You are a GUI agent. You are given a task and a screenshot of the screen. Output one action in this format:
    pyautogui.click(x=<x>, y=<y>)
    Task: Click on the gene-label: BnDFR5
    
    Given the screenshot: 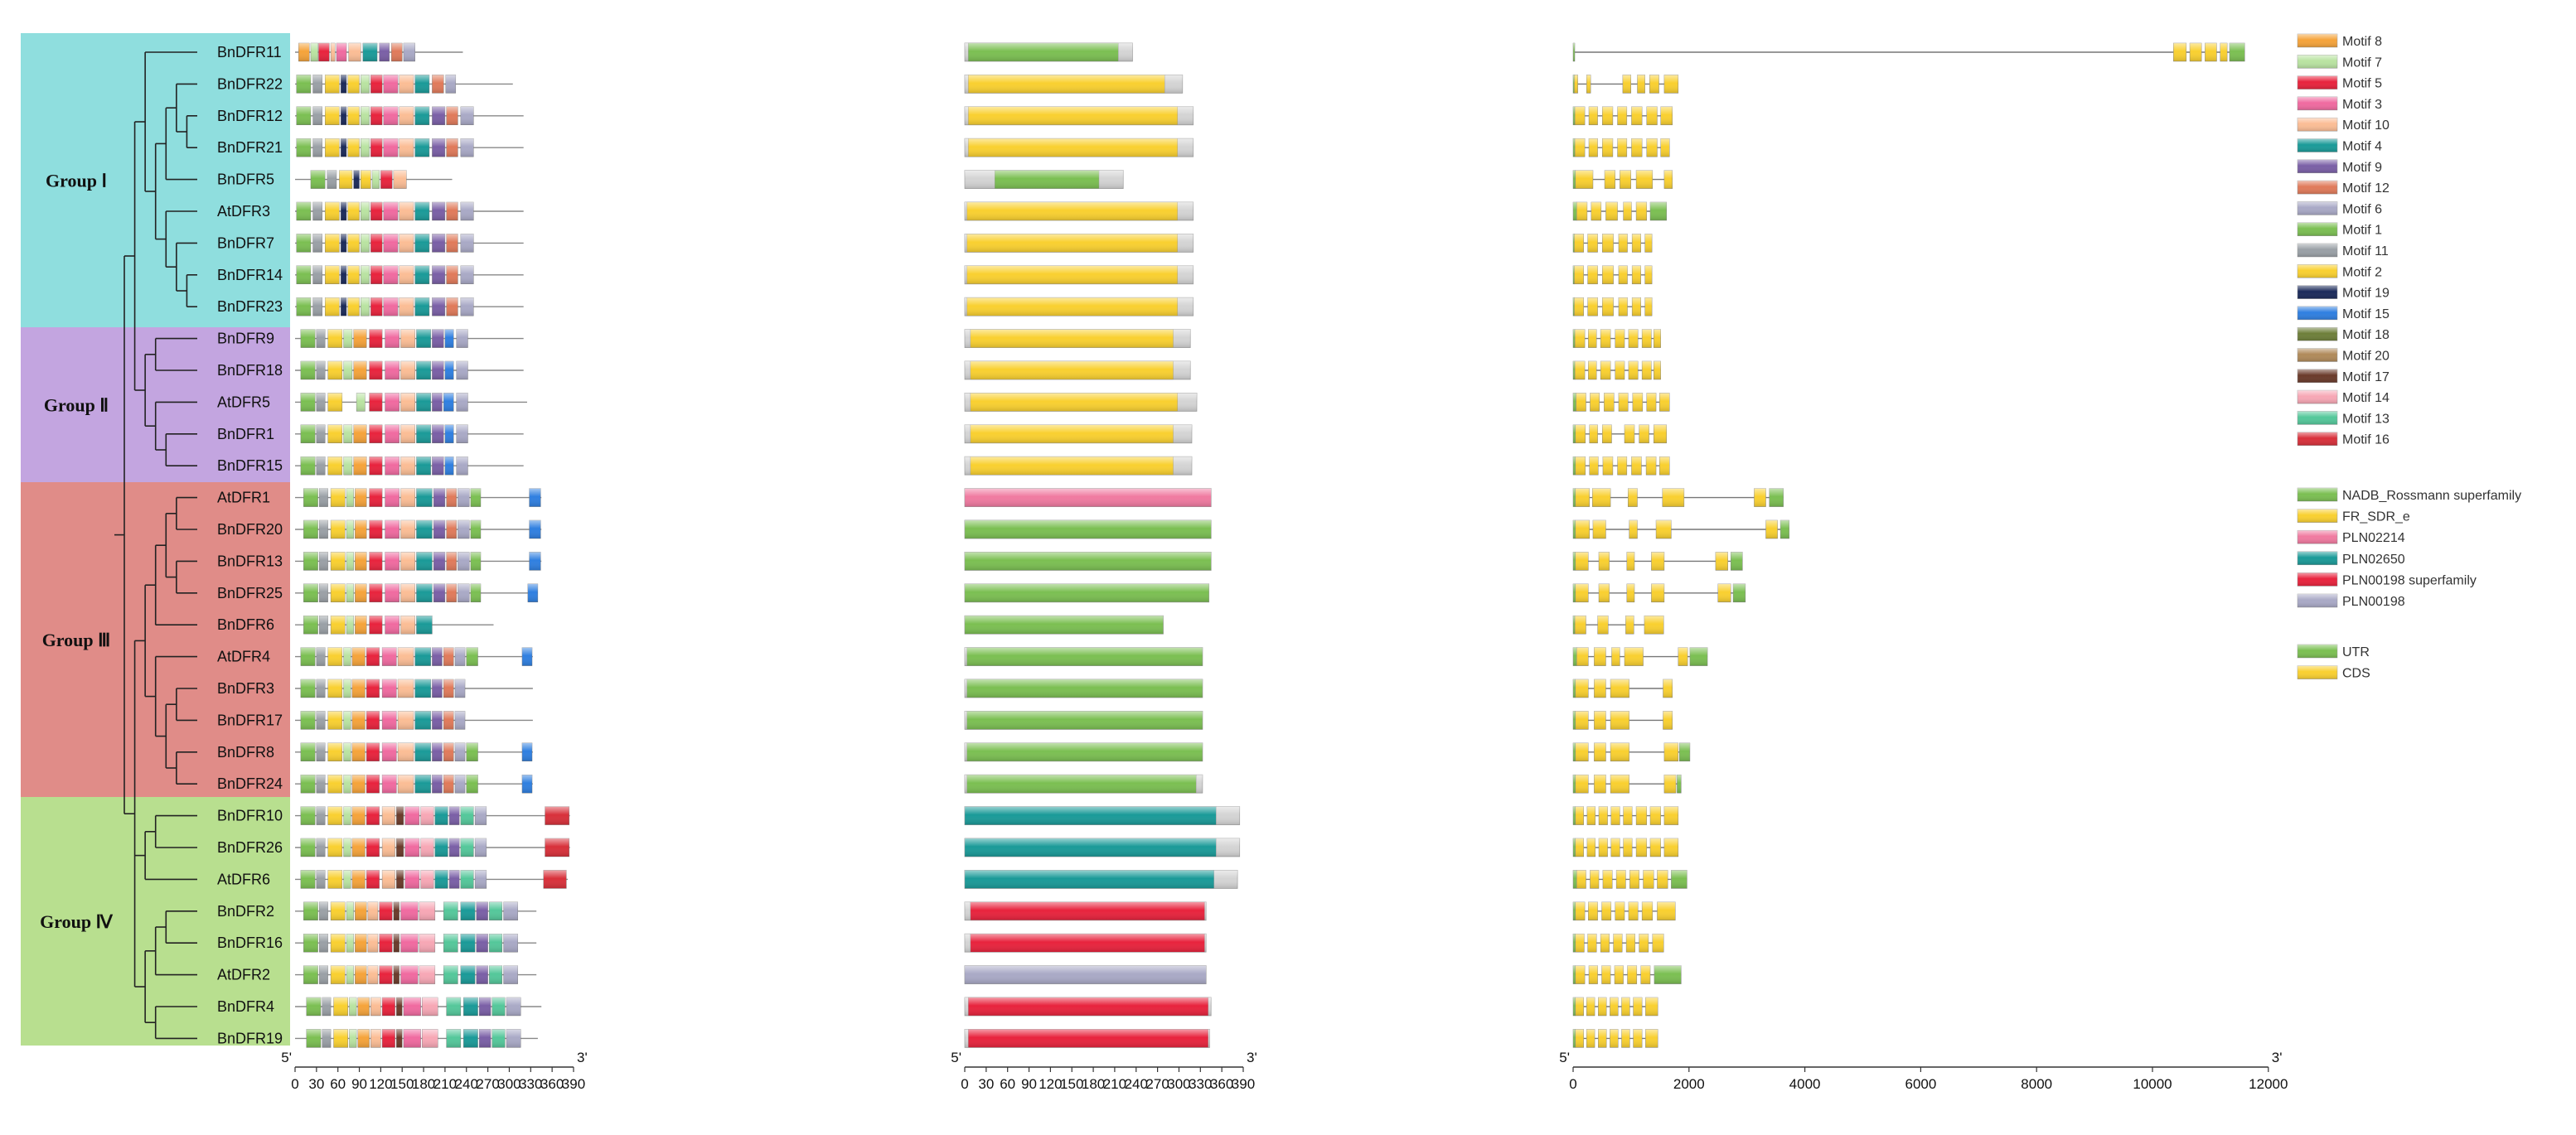 What is the action you would take?
    pyautogui.click(x=245, y=180)
    